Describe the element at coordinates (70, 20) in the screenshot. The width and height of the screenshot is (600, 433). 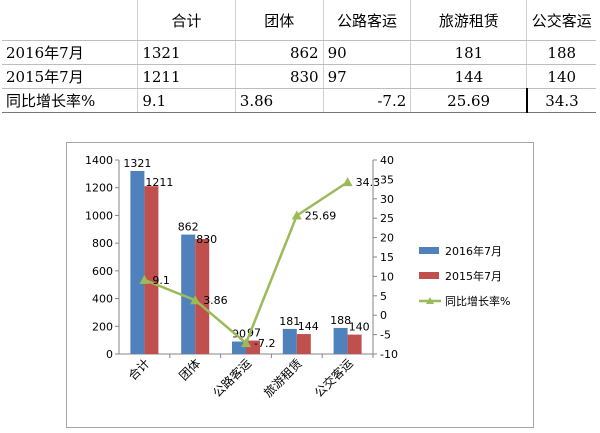
I see `table-corner` at that location.